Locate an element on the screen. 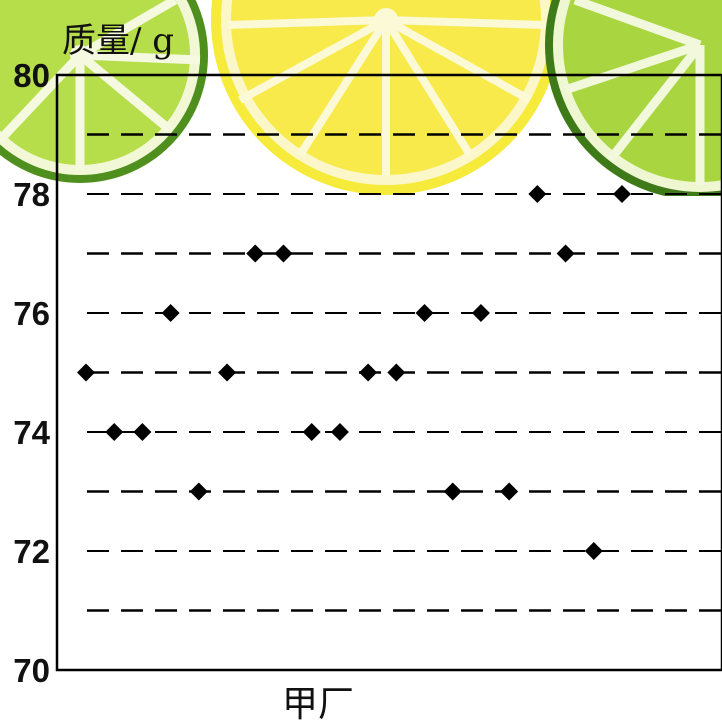 The image size is (722, 726). lemon-slice-icon is located at coordinates (386, 97).